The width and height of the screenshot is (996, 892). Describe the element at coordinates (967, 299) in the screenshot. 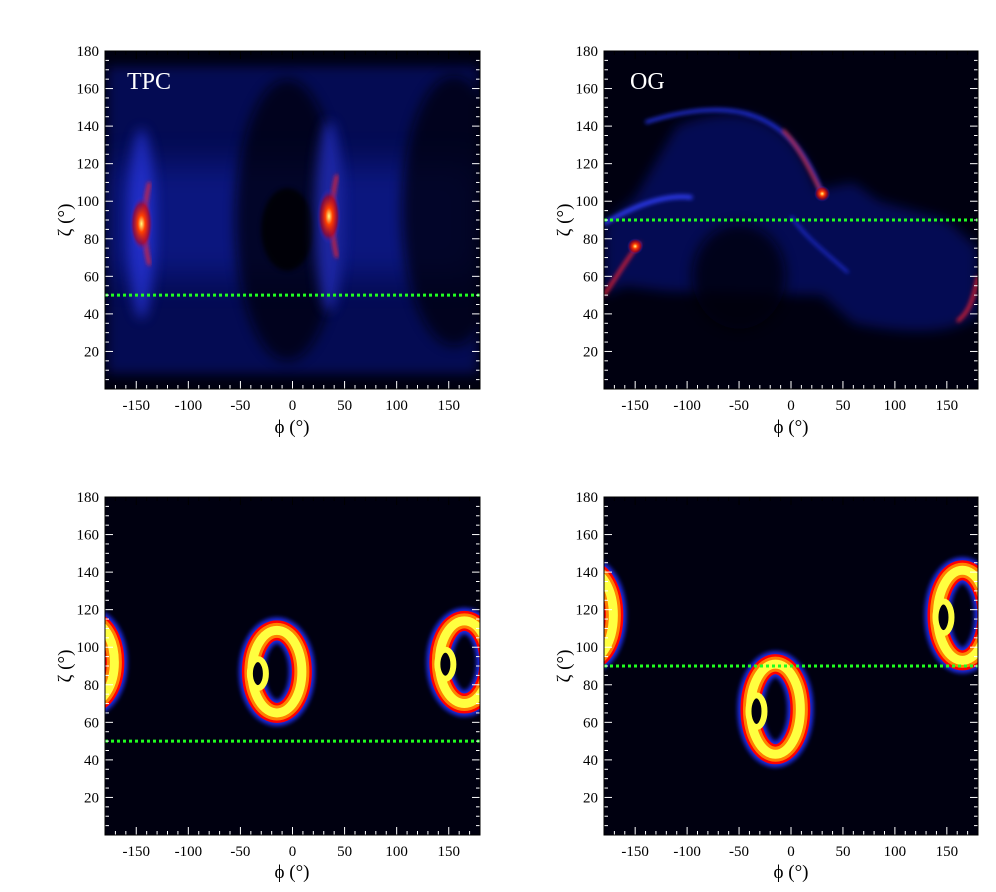

I see `caustic-lower-right` at that location.